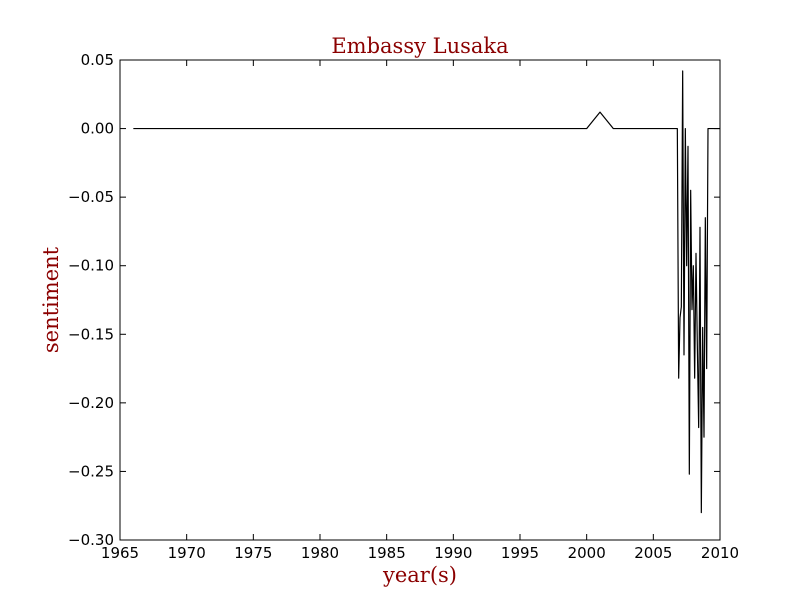 Image resolution: width=800 pixels, height=600 pixels. Describe the element at coordinates (120, 553) in the screenshot. I see `x-tick-label: 1965` at that location.